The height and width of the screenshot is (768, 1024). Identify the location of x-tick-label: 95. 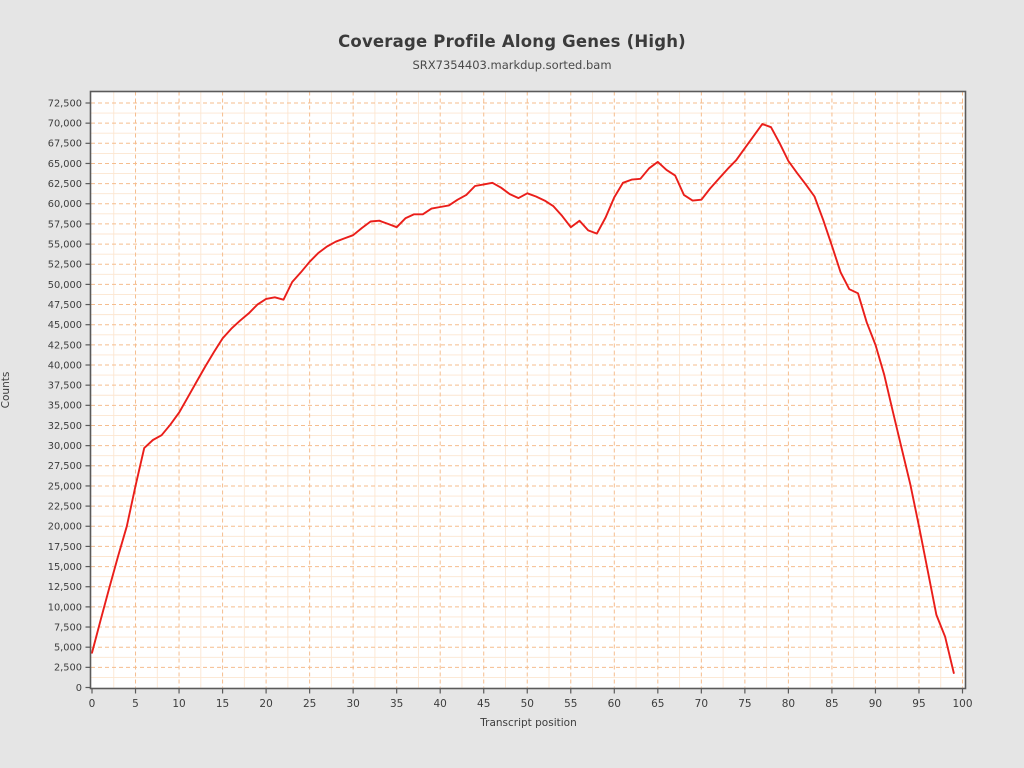
(918, 704).